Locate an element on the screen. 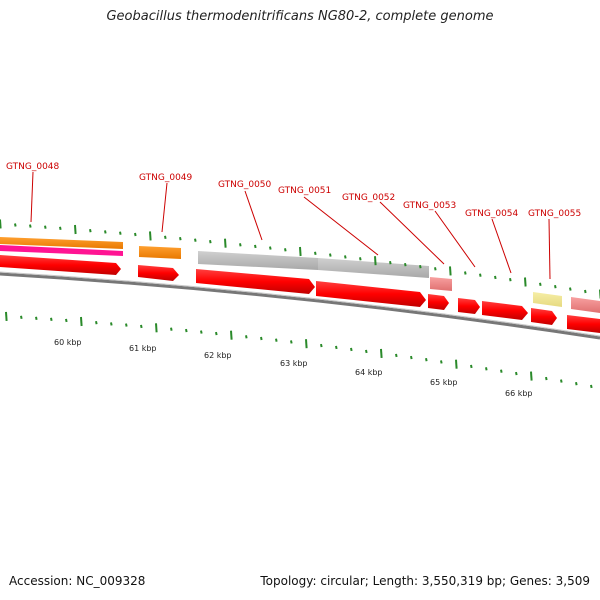 This screenshot has width=600, height=600. kbp-label-61: 61 kbp is located at coordinates (143, 348).